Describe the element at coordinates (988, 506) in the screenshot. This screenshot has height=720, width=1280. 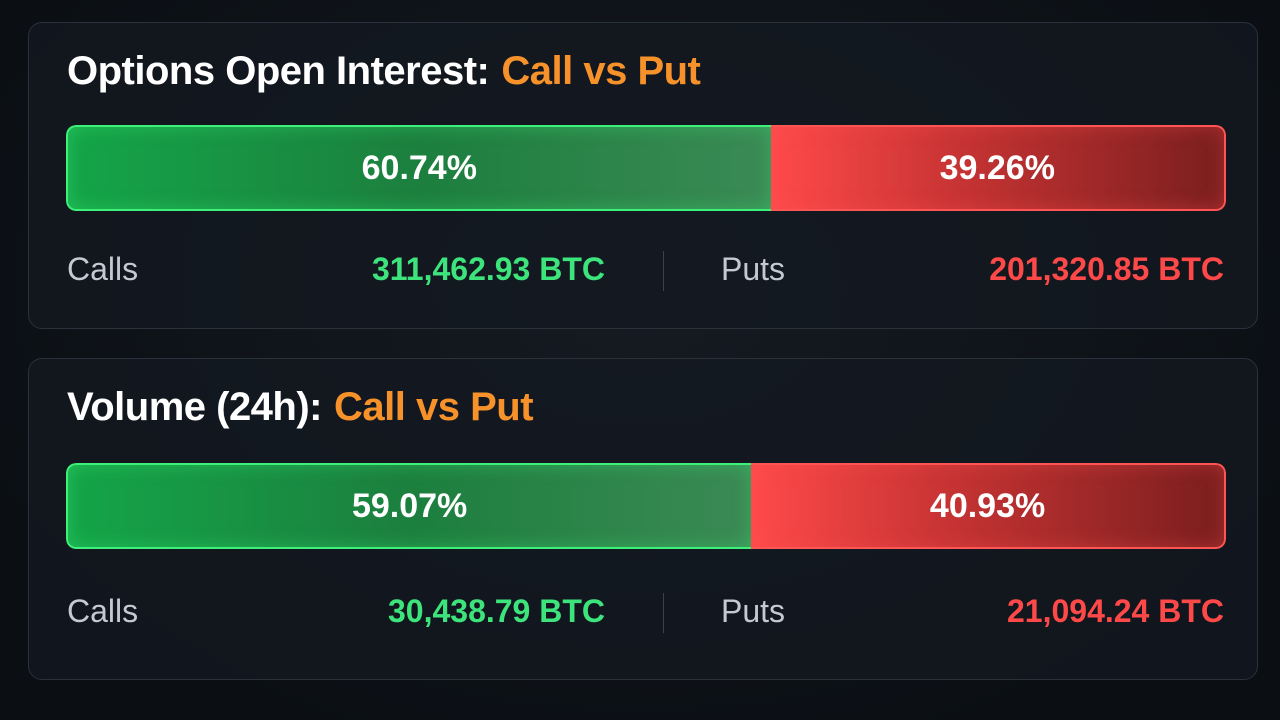
I see `put-segment: 40.93%` at that location.